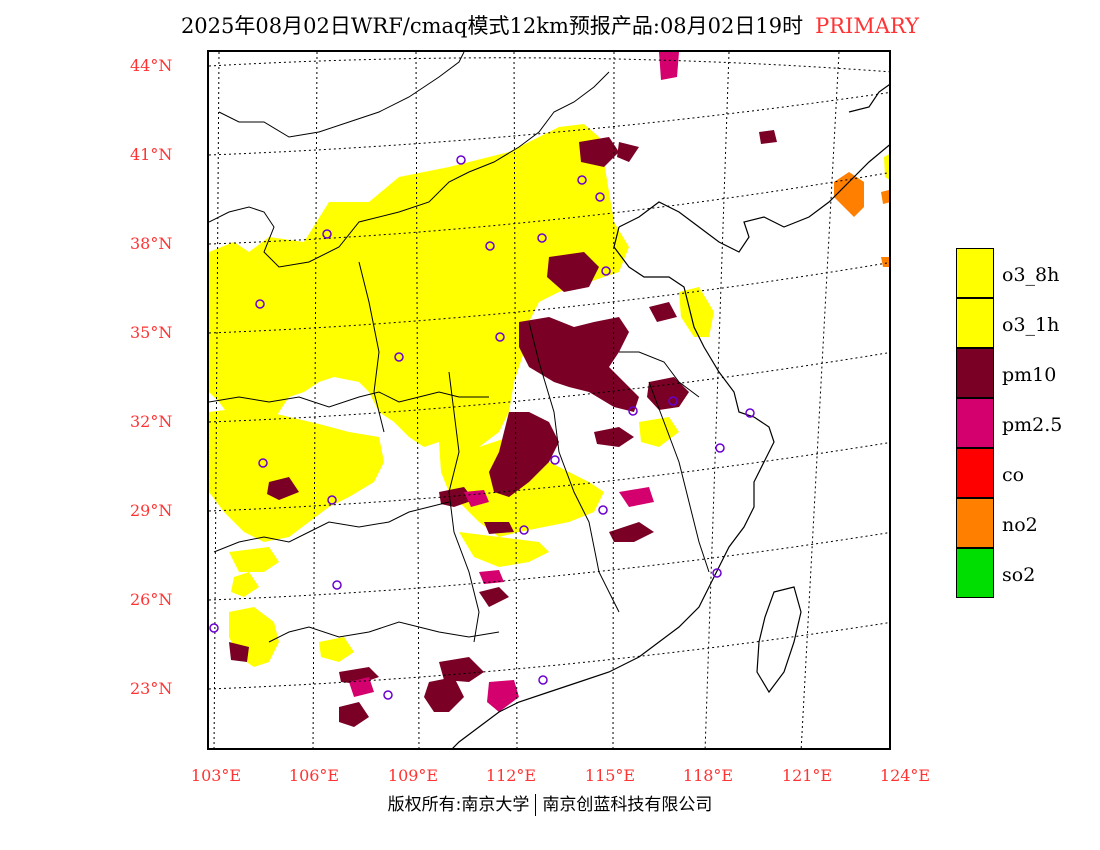 This screenshot has height=850, width=1100. I want to click on legend-item-pm25: pm2.5, so click(1028, 423).